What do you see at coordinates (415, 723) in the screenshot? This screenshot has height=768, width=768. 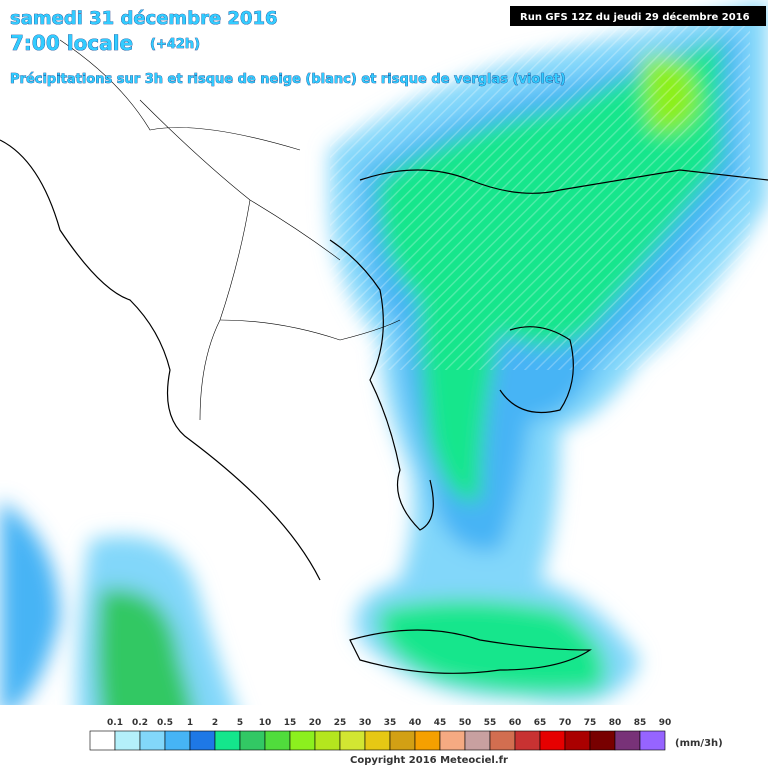 I see `legend-label: 40` at bounding box center [415, 723].